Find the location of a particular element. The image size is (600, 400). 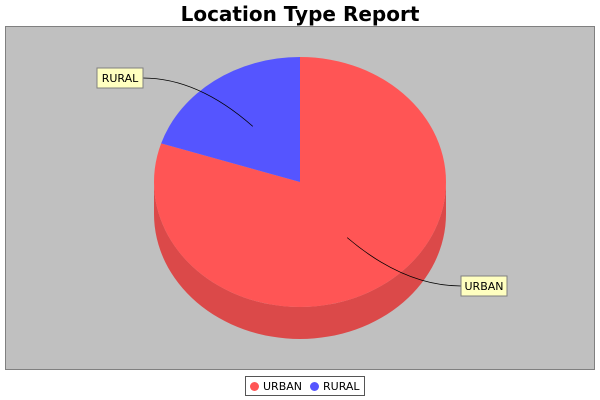

legend-item-rural: RURAL is located at coordinates (335, 386).